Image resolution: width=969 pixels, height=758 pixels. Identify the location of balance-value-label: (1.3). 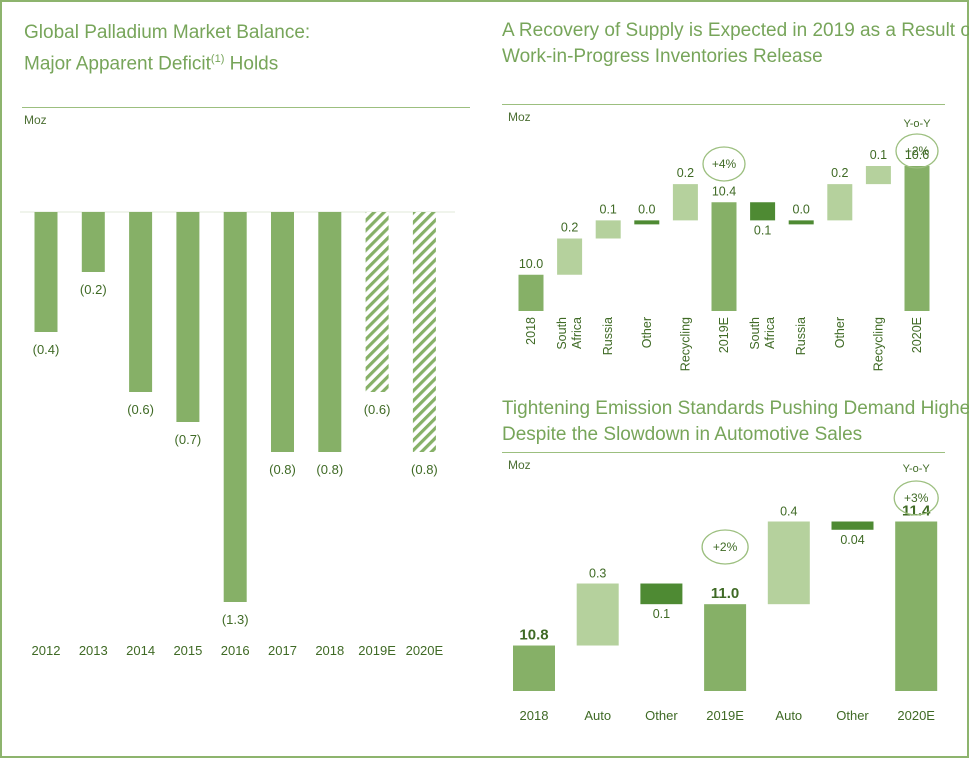
(235, 619).